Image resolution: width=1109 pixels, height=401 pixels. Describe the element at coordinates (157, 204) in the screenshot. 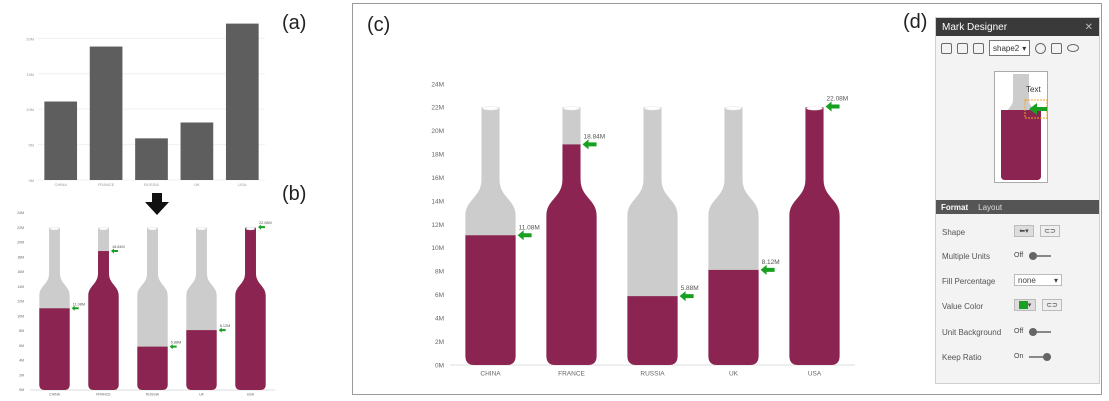

I see `down-arrow-icon` at that location.